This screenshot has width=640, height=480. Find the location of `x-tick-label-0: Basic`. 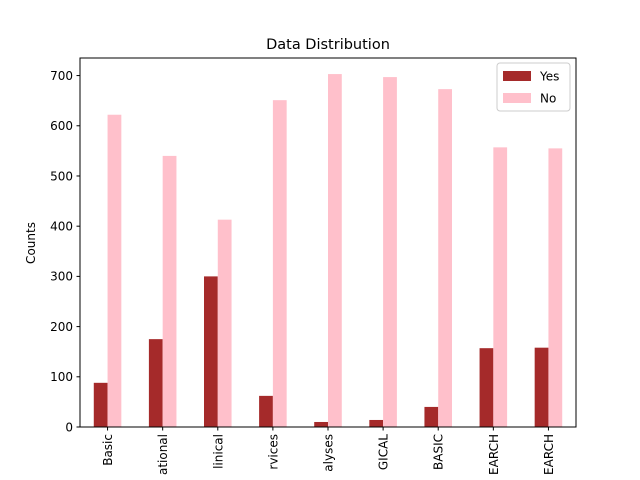

x-tick-label-0: Basic is located at coordinates (108, 450).